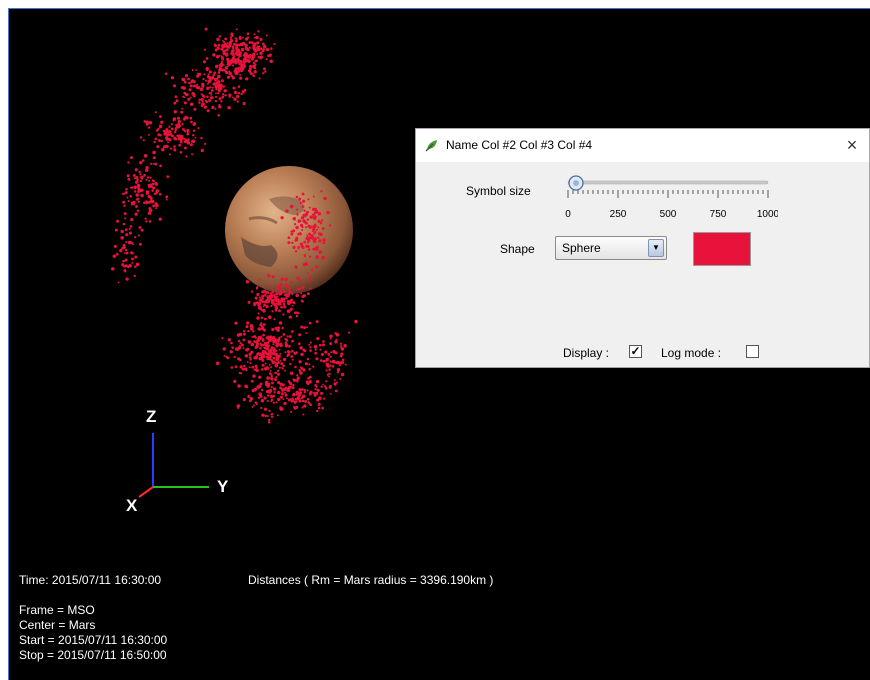 The width and height of the screenshot is (870, 680). What do you see at coordinates (57, 610) in the screenshot?
I see `frame-readout: Frame = MSO` at bounding box center [57, 610].